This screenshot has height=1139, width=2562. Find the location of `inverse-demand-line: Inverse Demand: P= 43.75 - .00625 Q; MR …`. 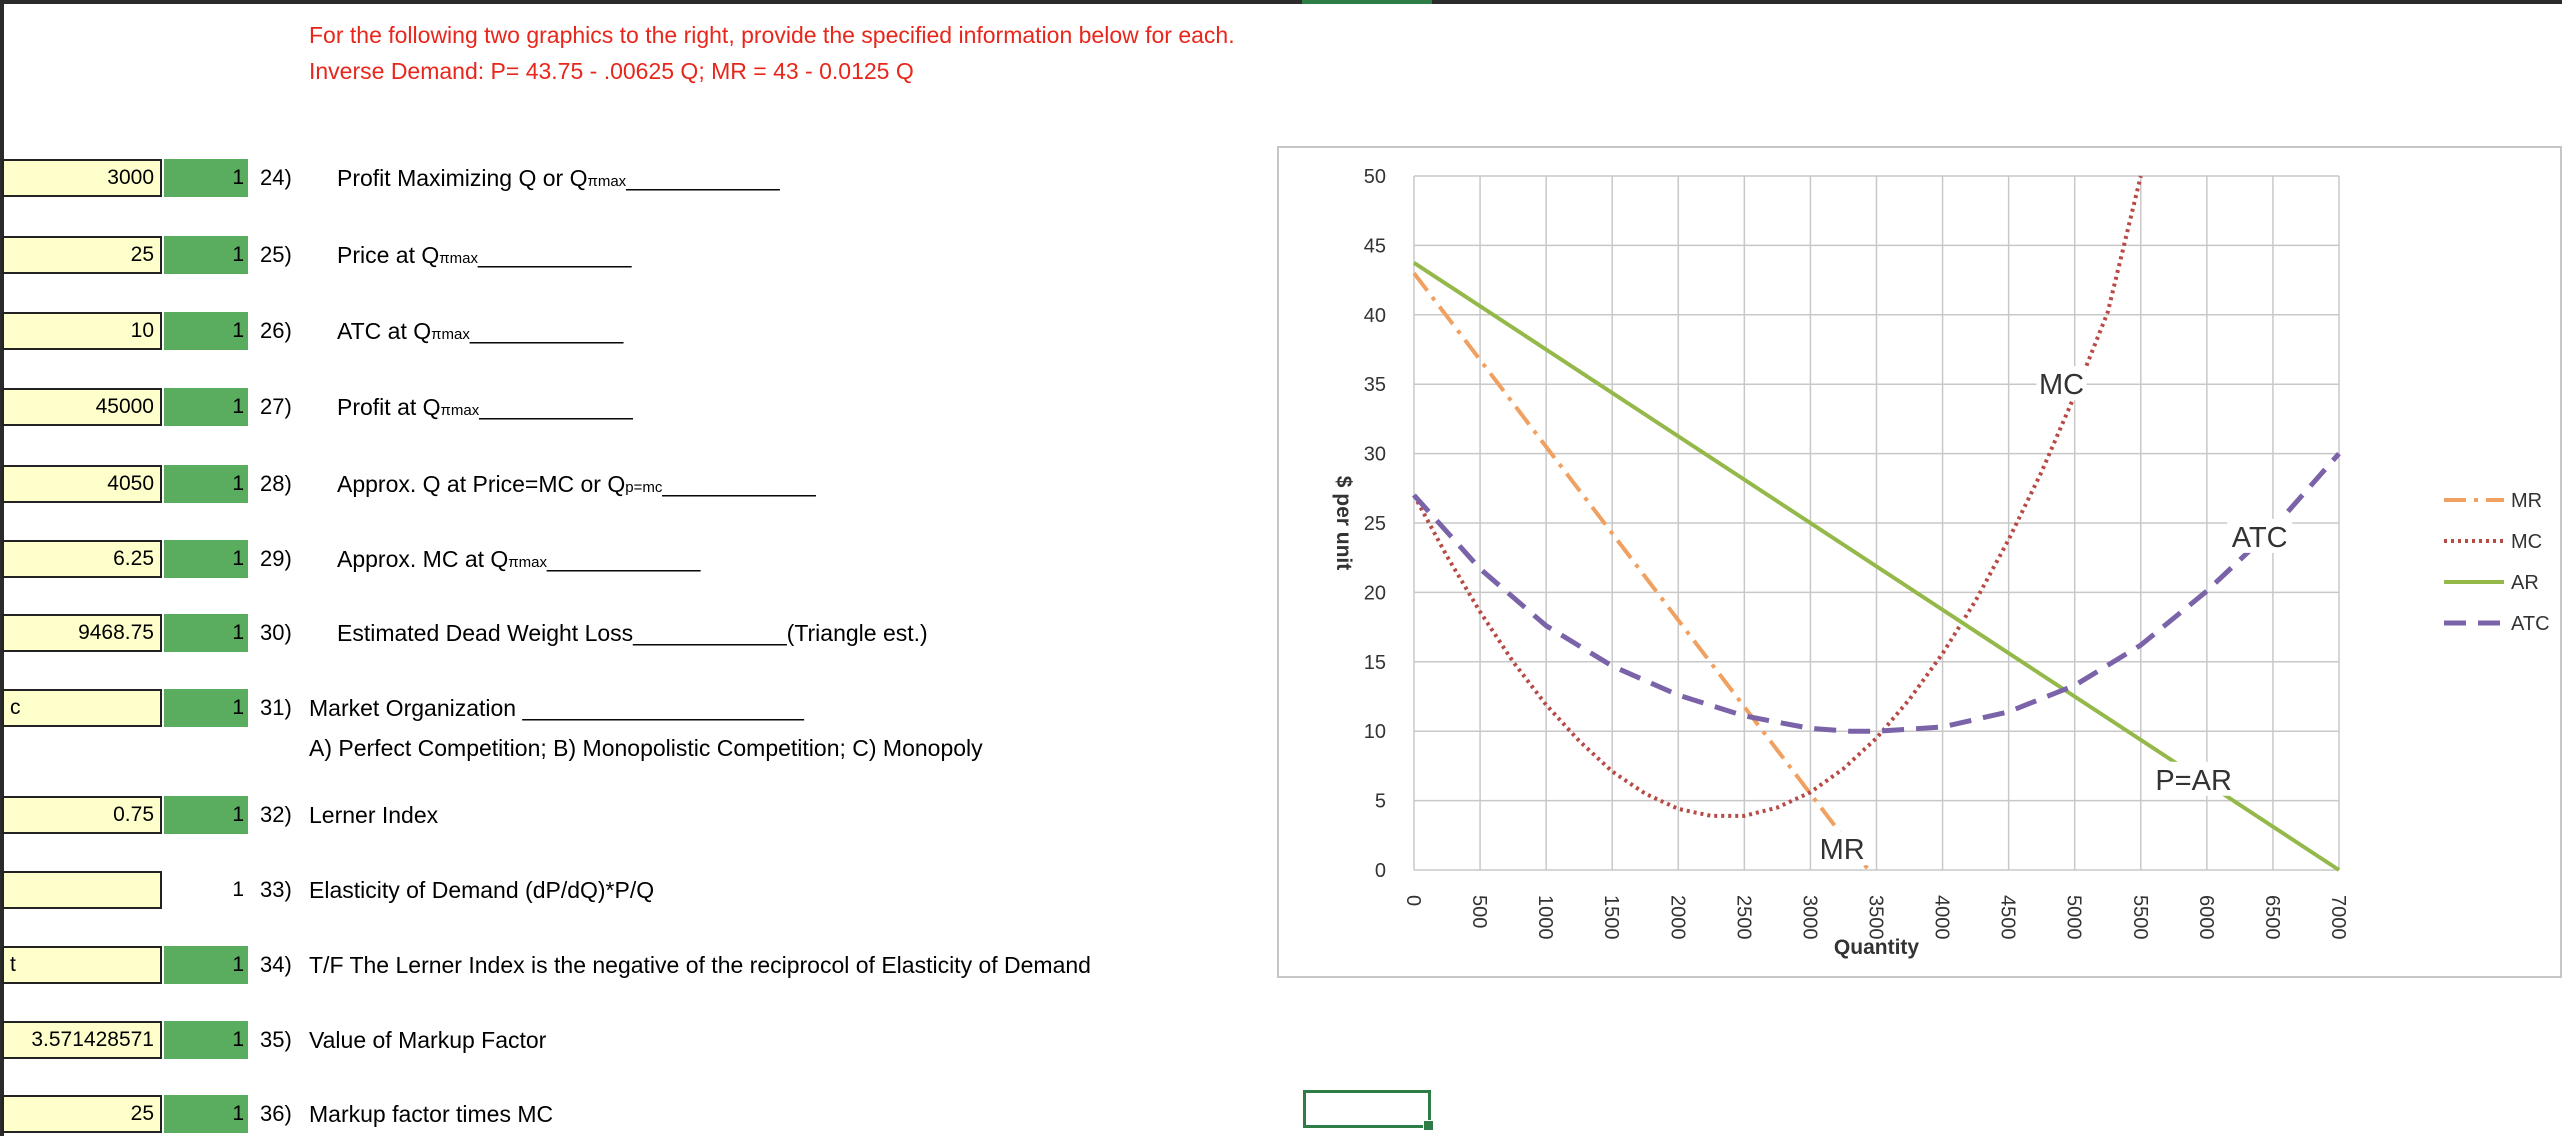

inverse-demand-line: Inverse Demand: P= 43.75 - .00625 Q; MR … is located at coordinates (611, 71).